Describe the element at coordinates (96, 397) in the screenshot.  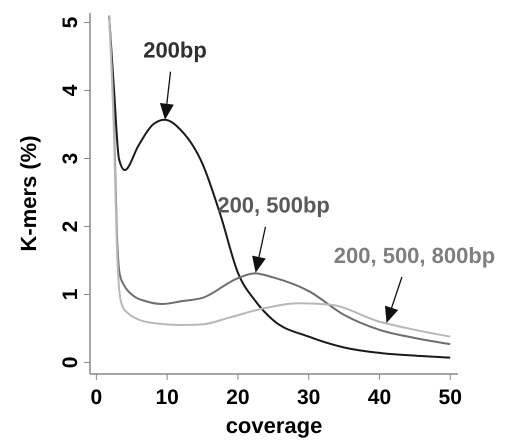
I see `x-tick-label: 0` at that location.